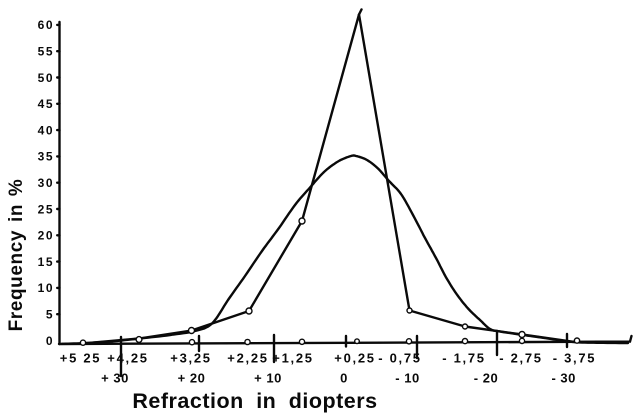  What do you see at coordinates (46, 209) in the screenshot?
I see `svg-text: 25` at bounding box center [46, 209].